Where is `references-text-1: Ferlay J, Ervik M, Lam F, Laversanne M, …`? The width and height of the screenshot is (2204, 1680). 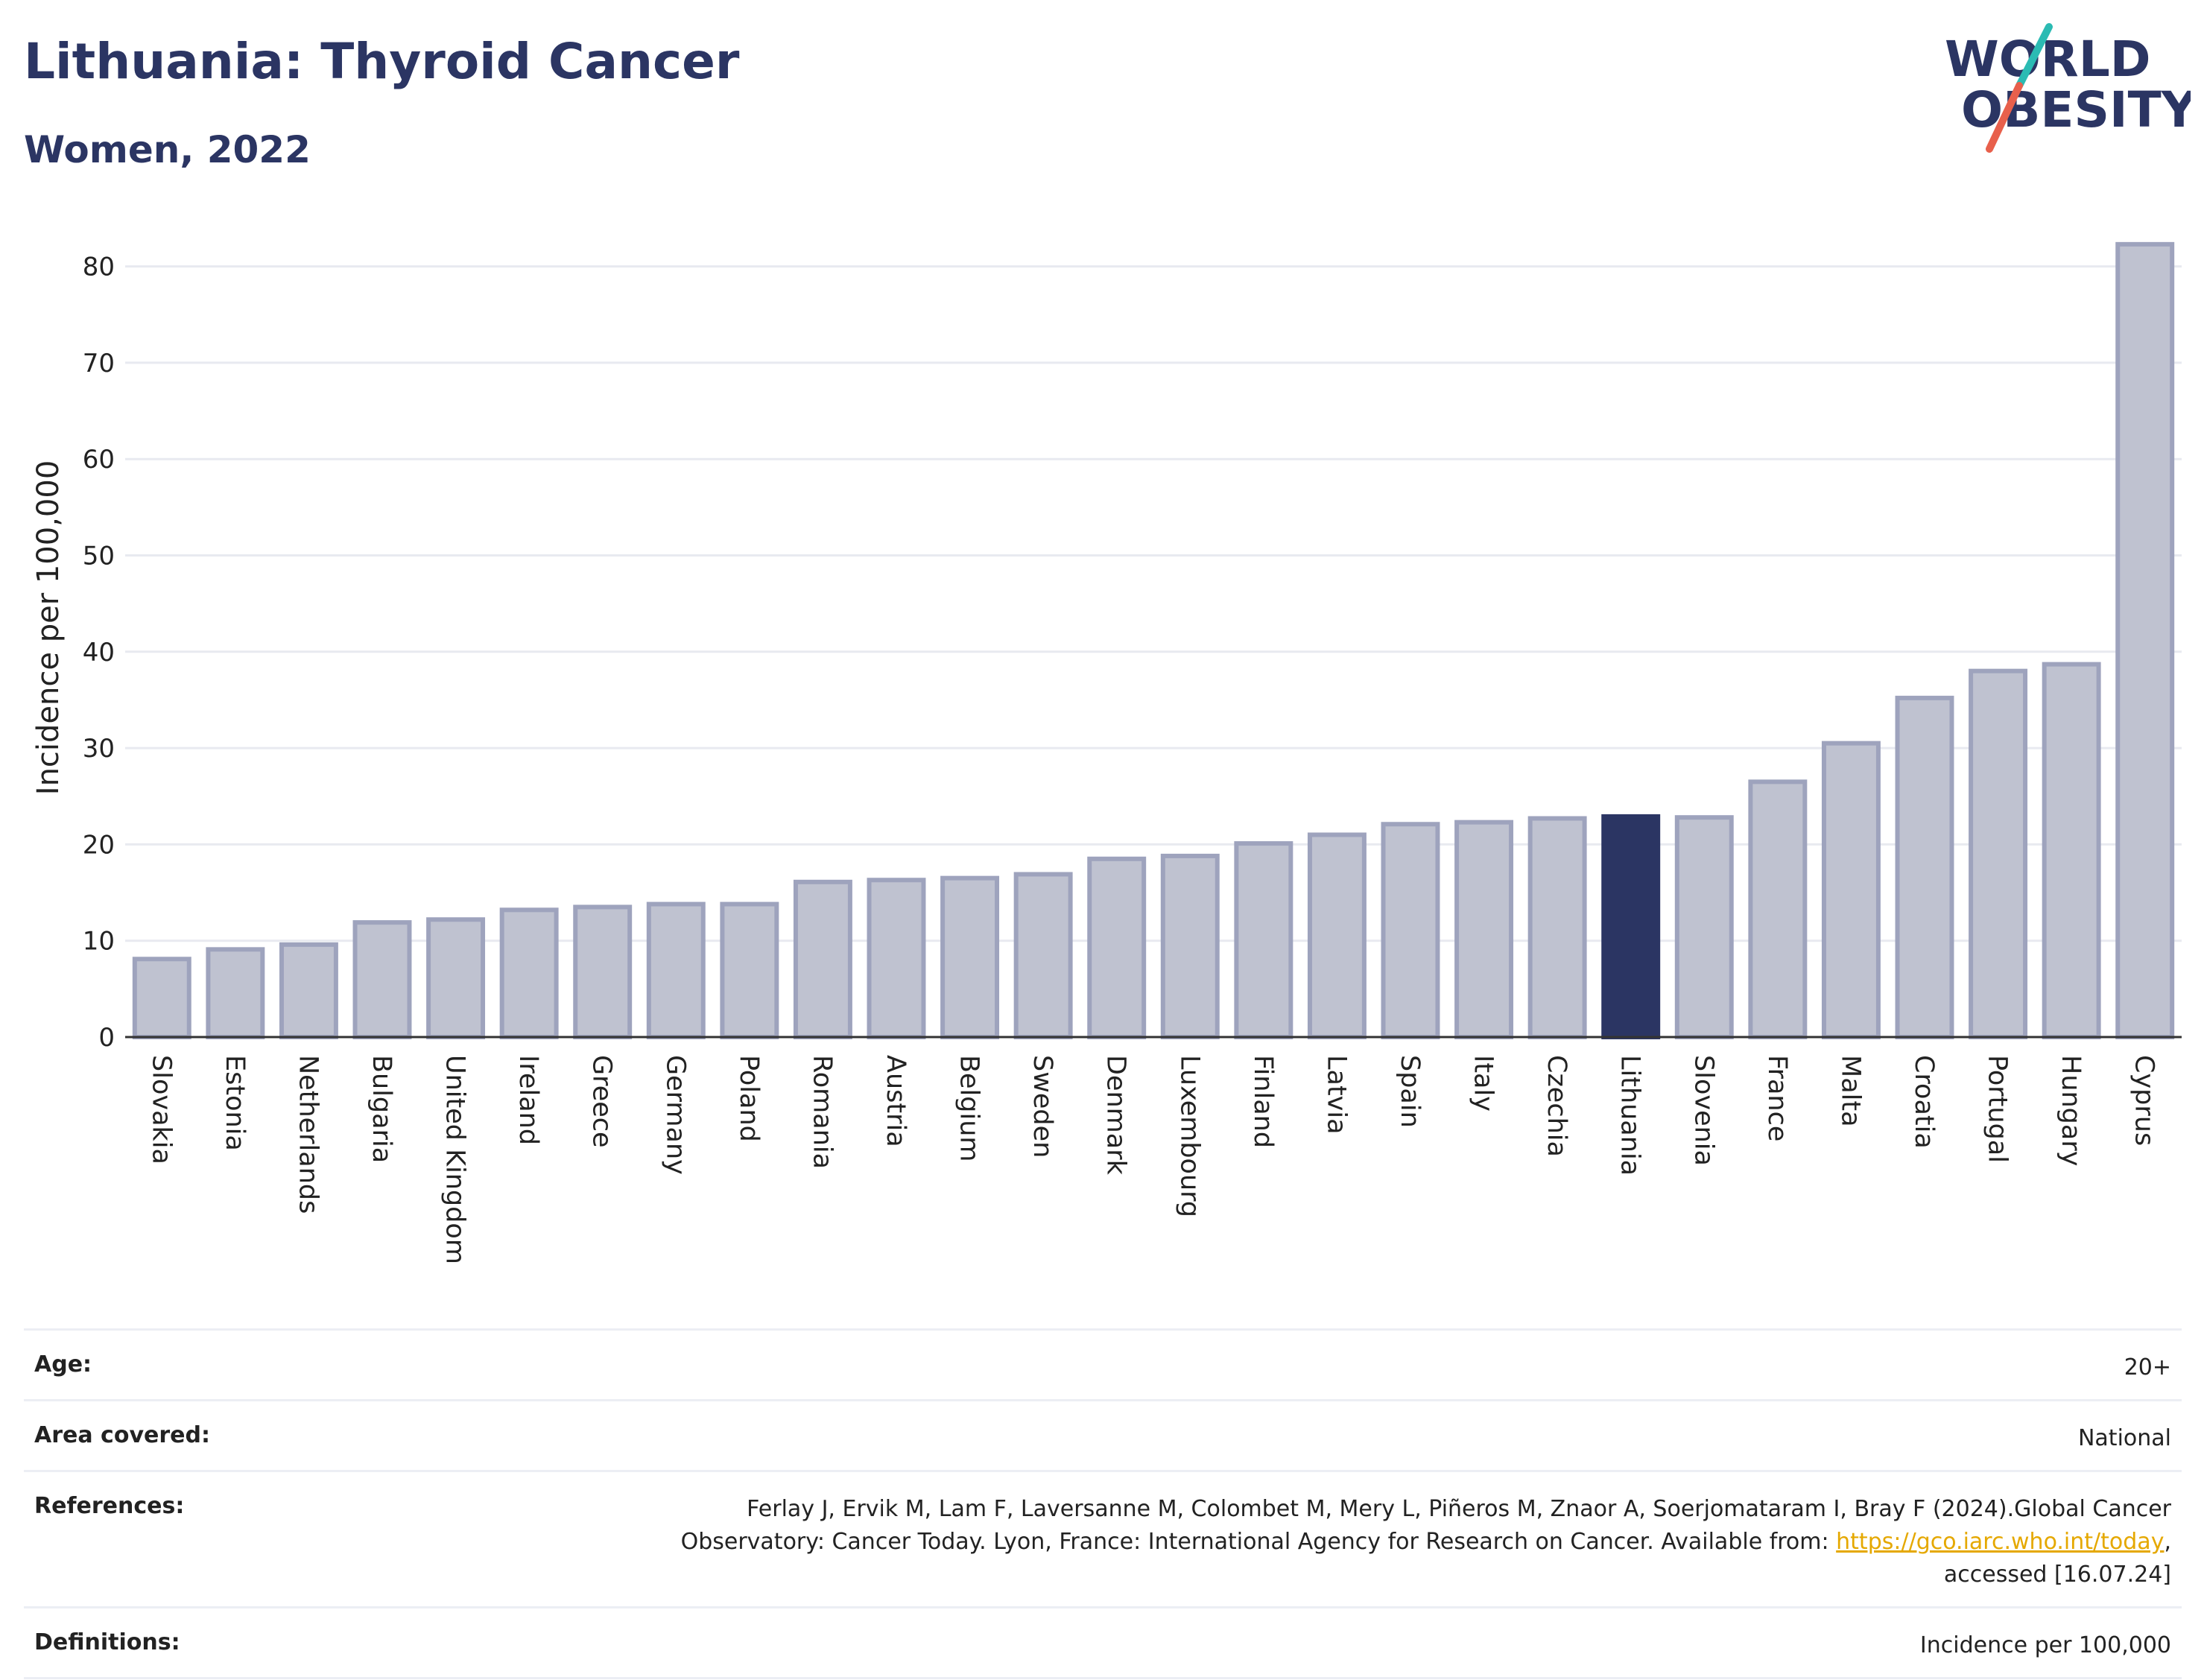
references-text-1: Ferlay J, Ervik M, Lam F, Laversanne M, … is located at coordinates (1459, 1509).